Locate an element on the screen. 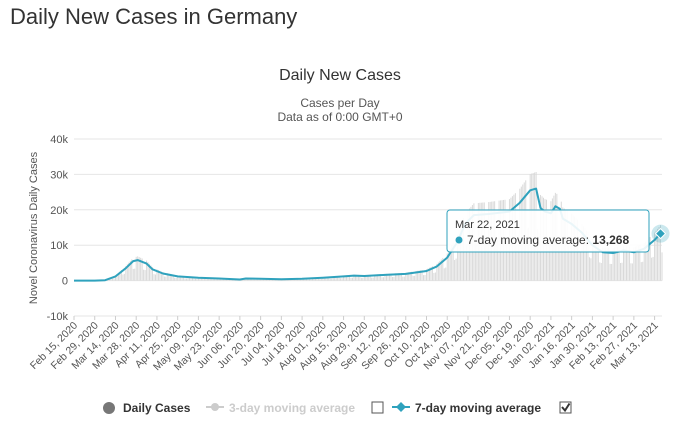 The height and width of the screenshot is (425, 680). y-axis: -10k 0 10k 20k 30k 40k is located at coordinates (58, 228).